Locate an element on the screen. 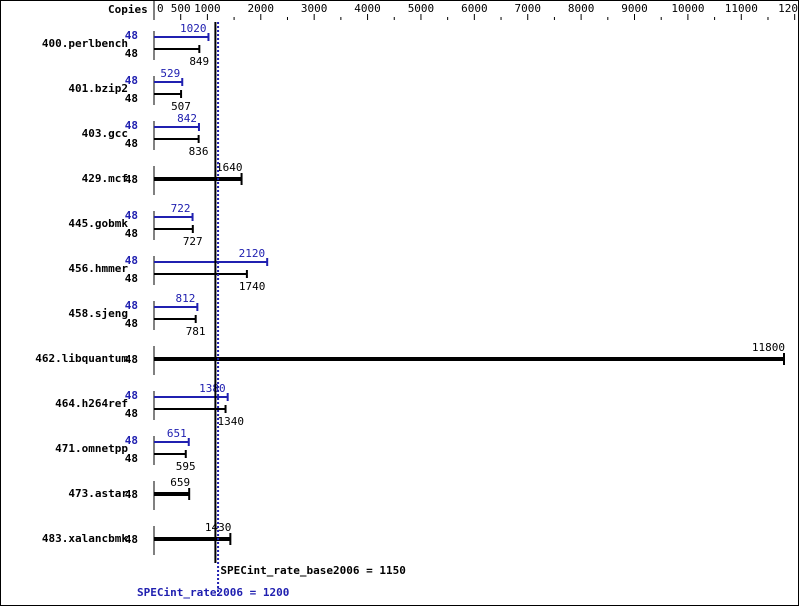 Image resolution: width=799 pixels, height=606 pixels. benchmark-label: 400.perlbench is located at coordinates (85, 43).